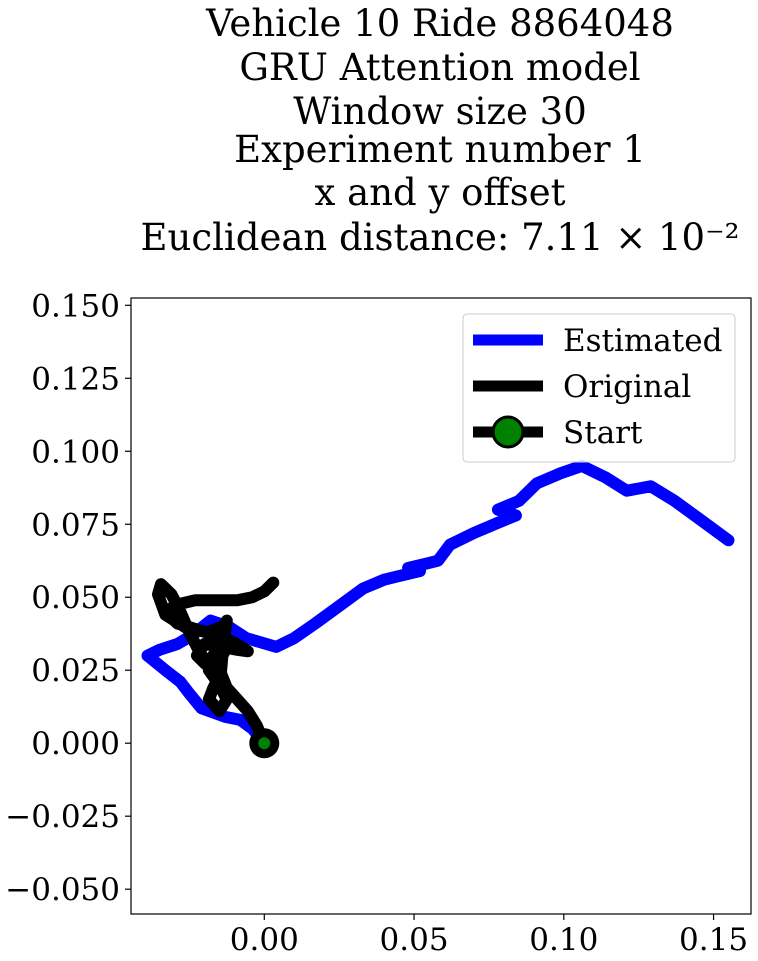 The image size is (758, 961). Describe the element at coordinates (508, 432) in the screenshot. I see `legend-swatch-start-marker` at that location.